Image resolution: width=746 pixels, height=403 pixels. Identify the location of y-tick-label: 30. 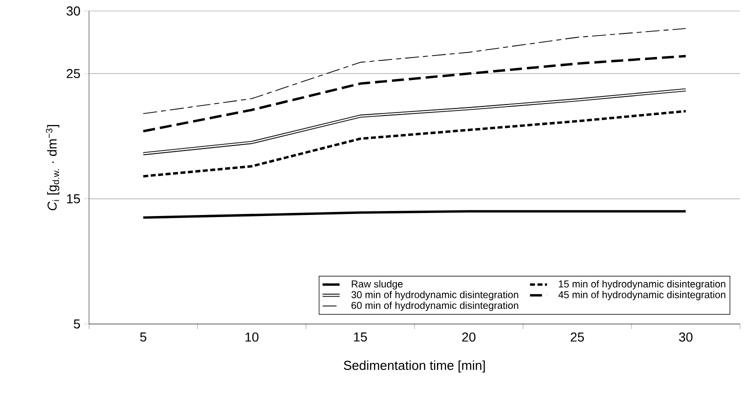
(73, 11).